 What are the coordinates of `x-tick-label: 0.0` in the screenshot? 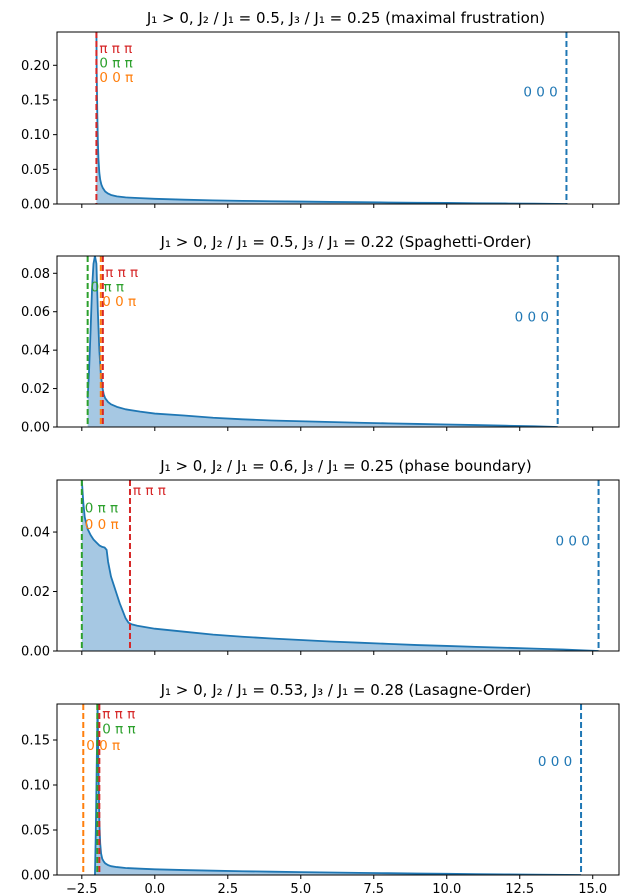 It's located at (154, 889).